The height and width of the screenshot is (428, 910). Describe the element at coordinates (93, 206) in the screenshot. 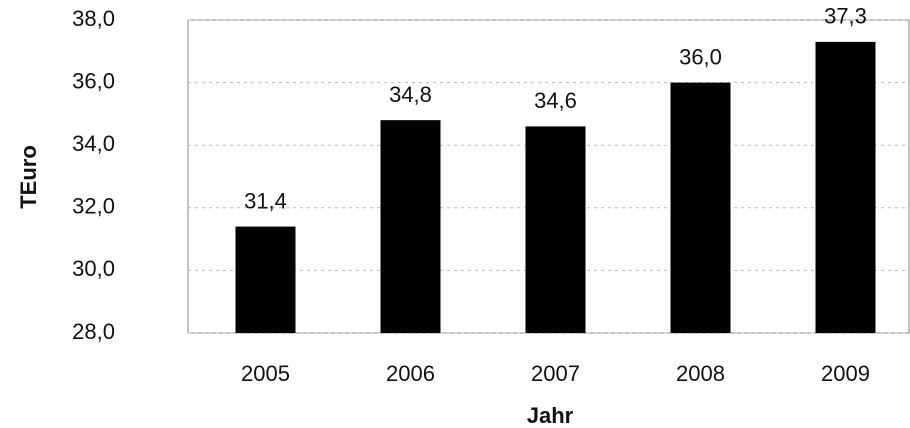

I see `y-tick-label: 32,0` at that location.